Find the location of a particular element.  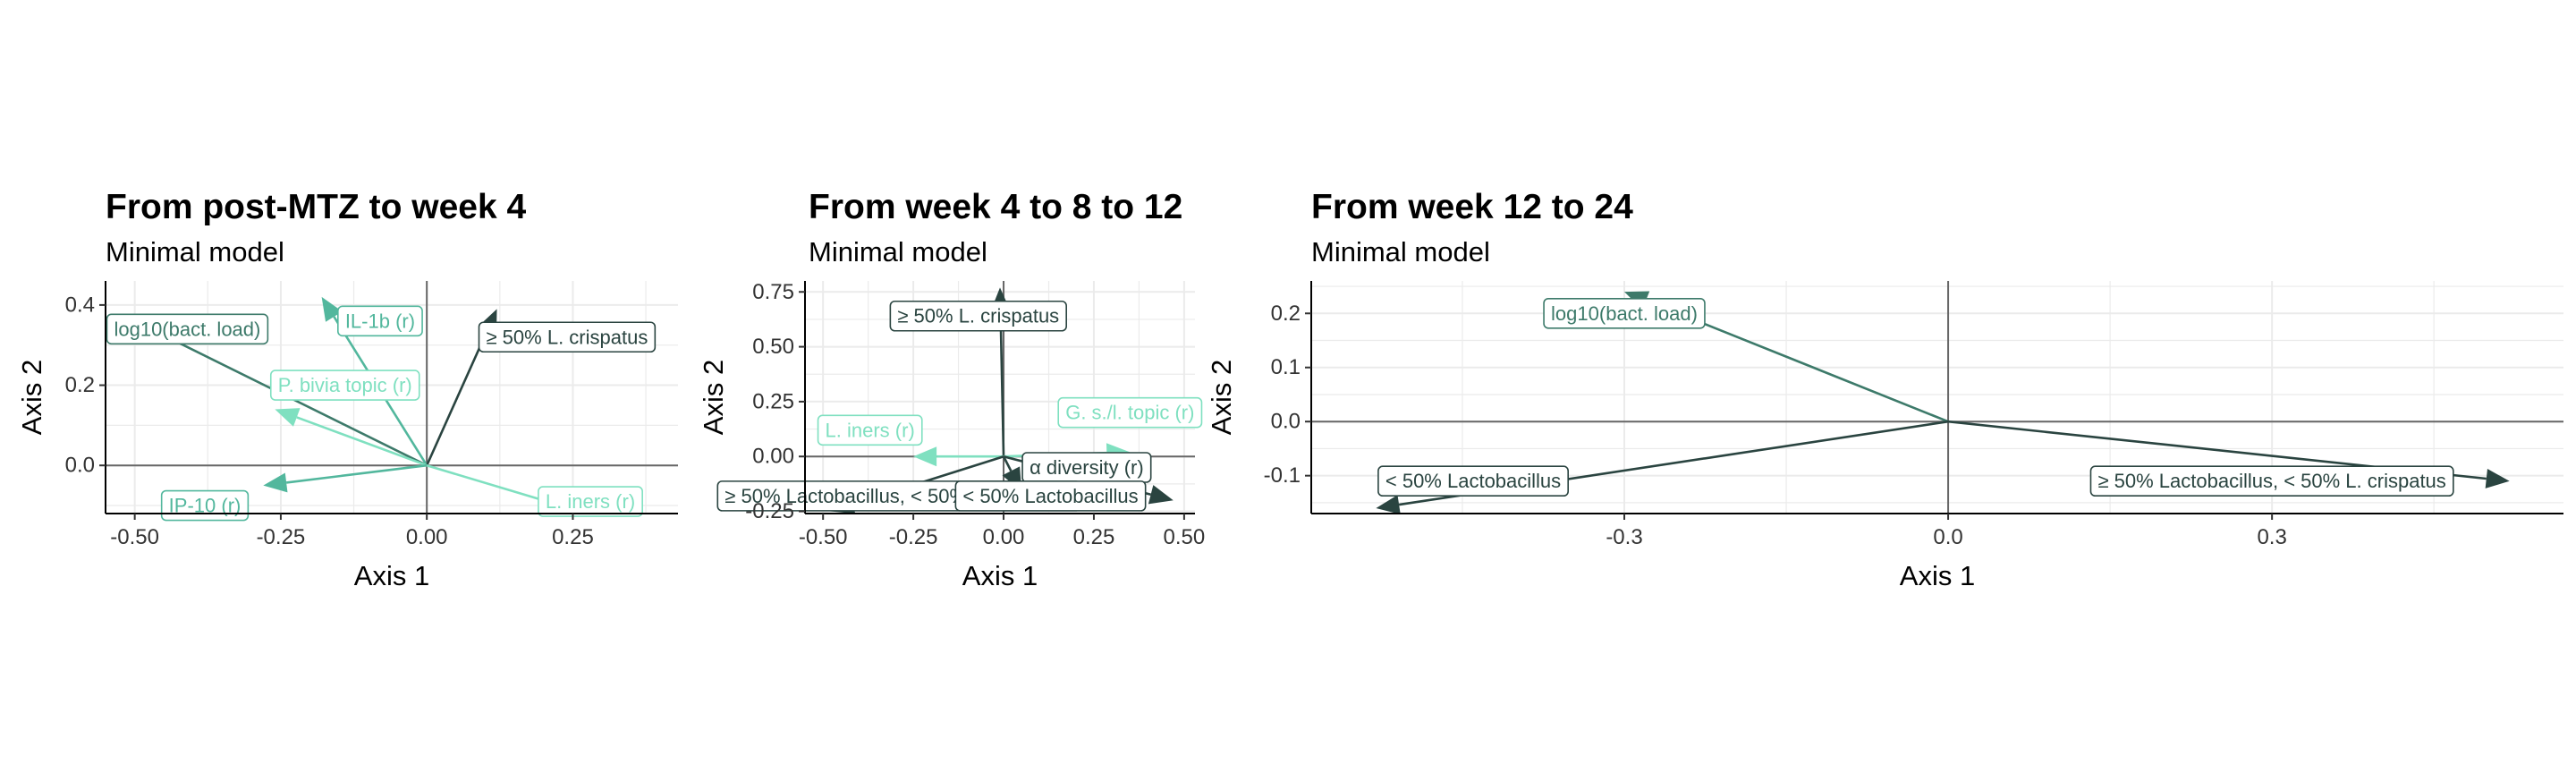

arrow-label: P. bivia topic (r) is located at coordinates (344, 385).